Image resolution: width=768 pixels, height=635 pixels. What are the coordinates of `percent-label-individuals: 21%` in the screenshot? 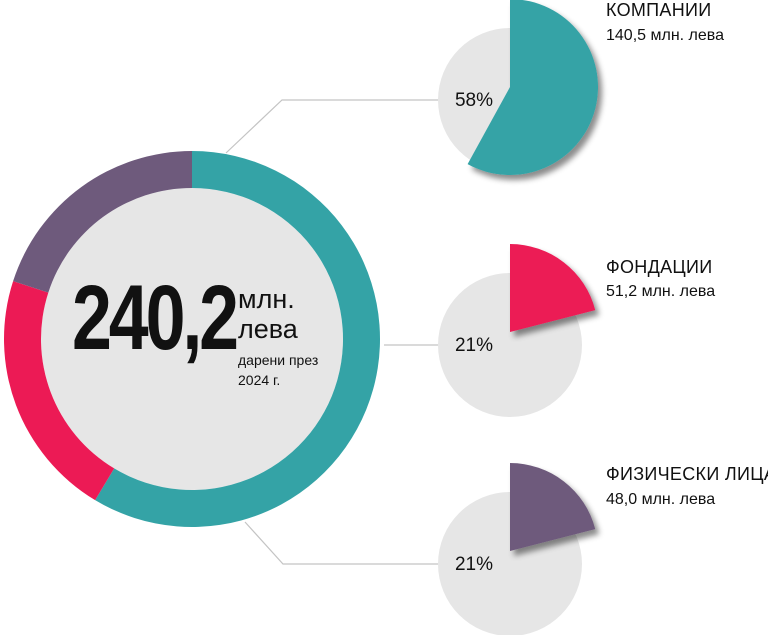 It's located at (474, 564).